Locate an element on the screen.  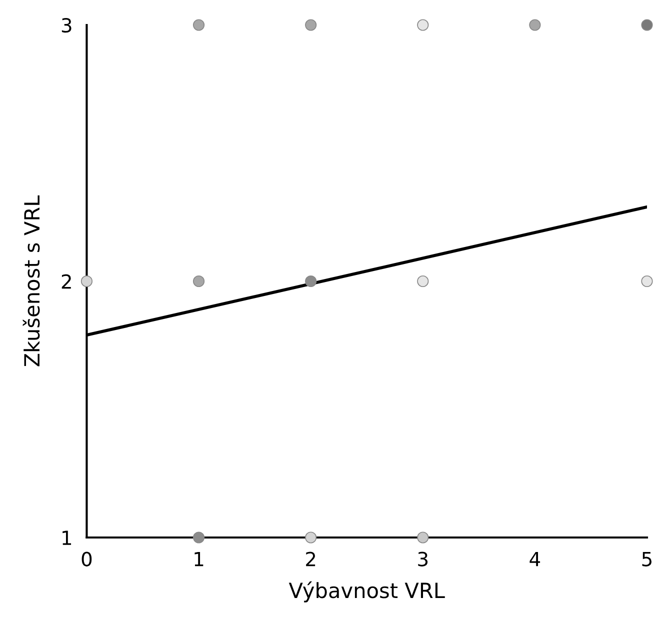
x-tick-label: 0 is located at coordinates (87, 559).